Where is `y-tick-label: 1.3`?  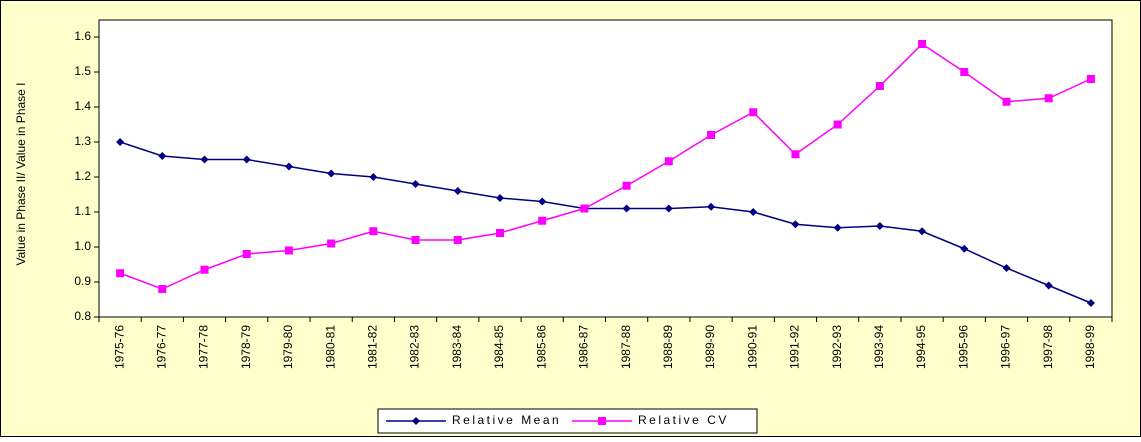 y-tick-label: 1.3 is located at coordinates (82, 141).